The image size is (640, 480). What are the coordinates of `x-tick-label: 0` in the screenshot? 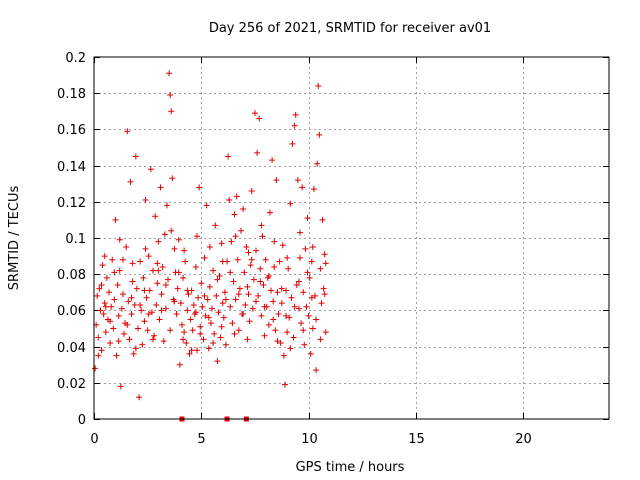 It's located at (94, 439).